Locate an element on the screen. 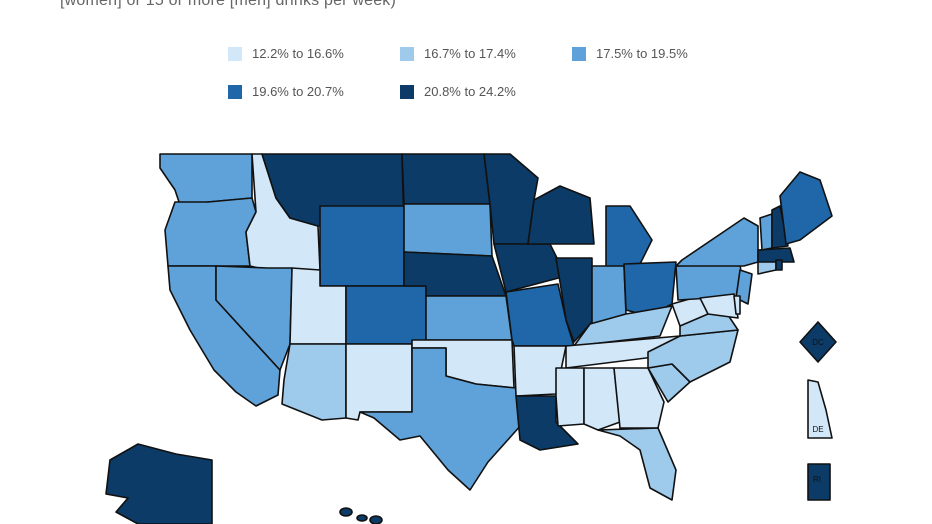 The height and width of the screenshot is (524, 932). state-massachusetts is located at coordinates (776, 255).